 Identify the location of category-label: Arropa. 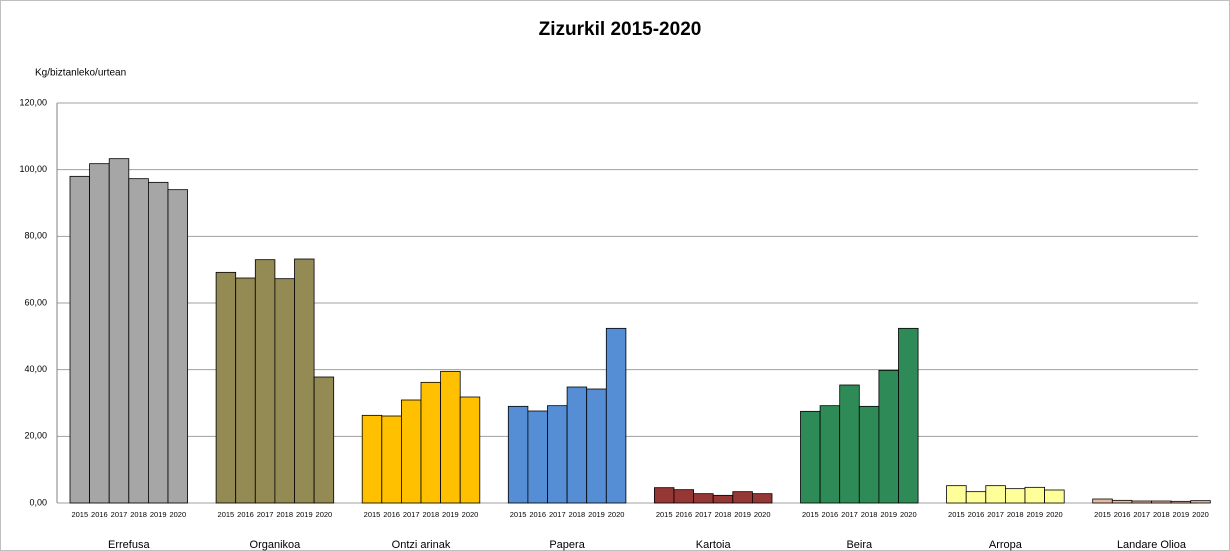
(1006, 545).